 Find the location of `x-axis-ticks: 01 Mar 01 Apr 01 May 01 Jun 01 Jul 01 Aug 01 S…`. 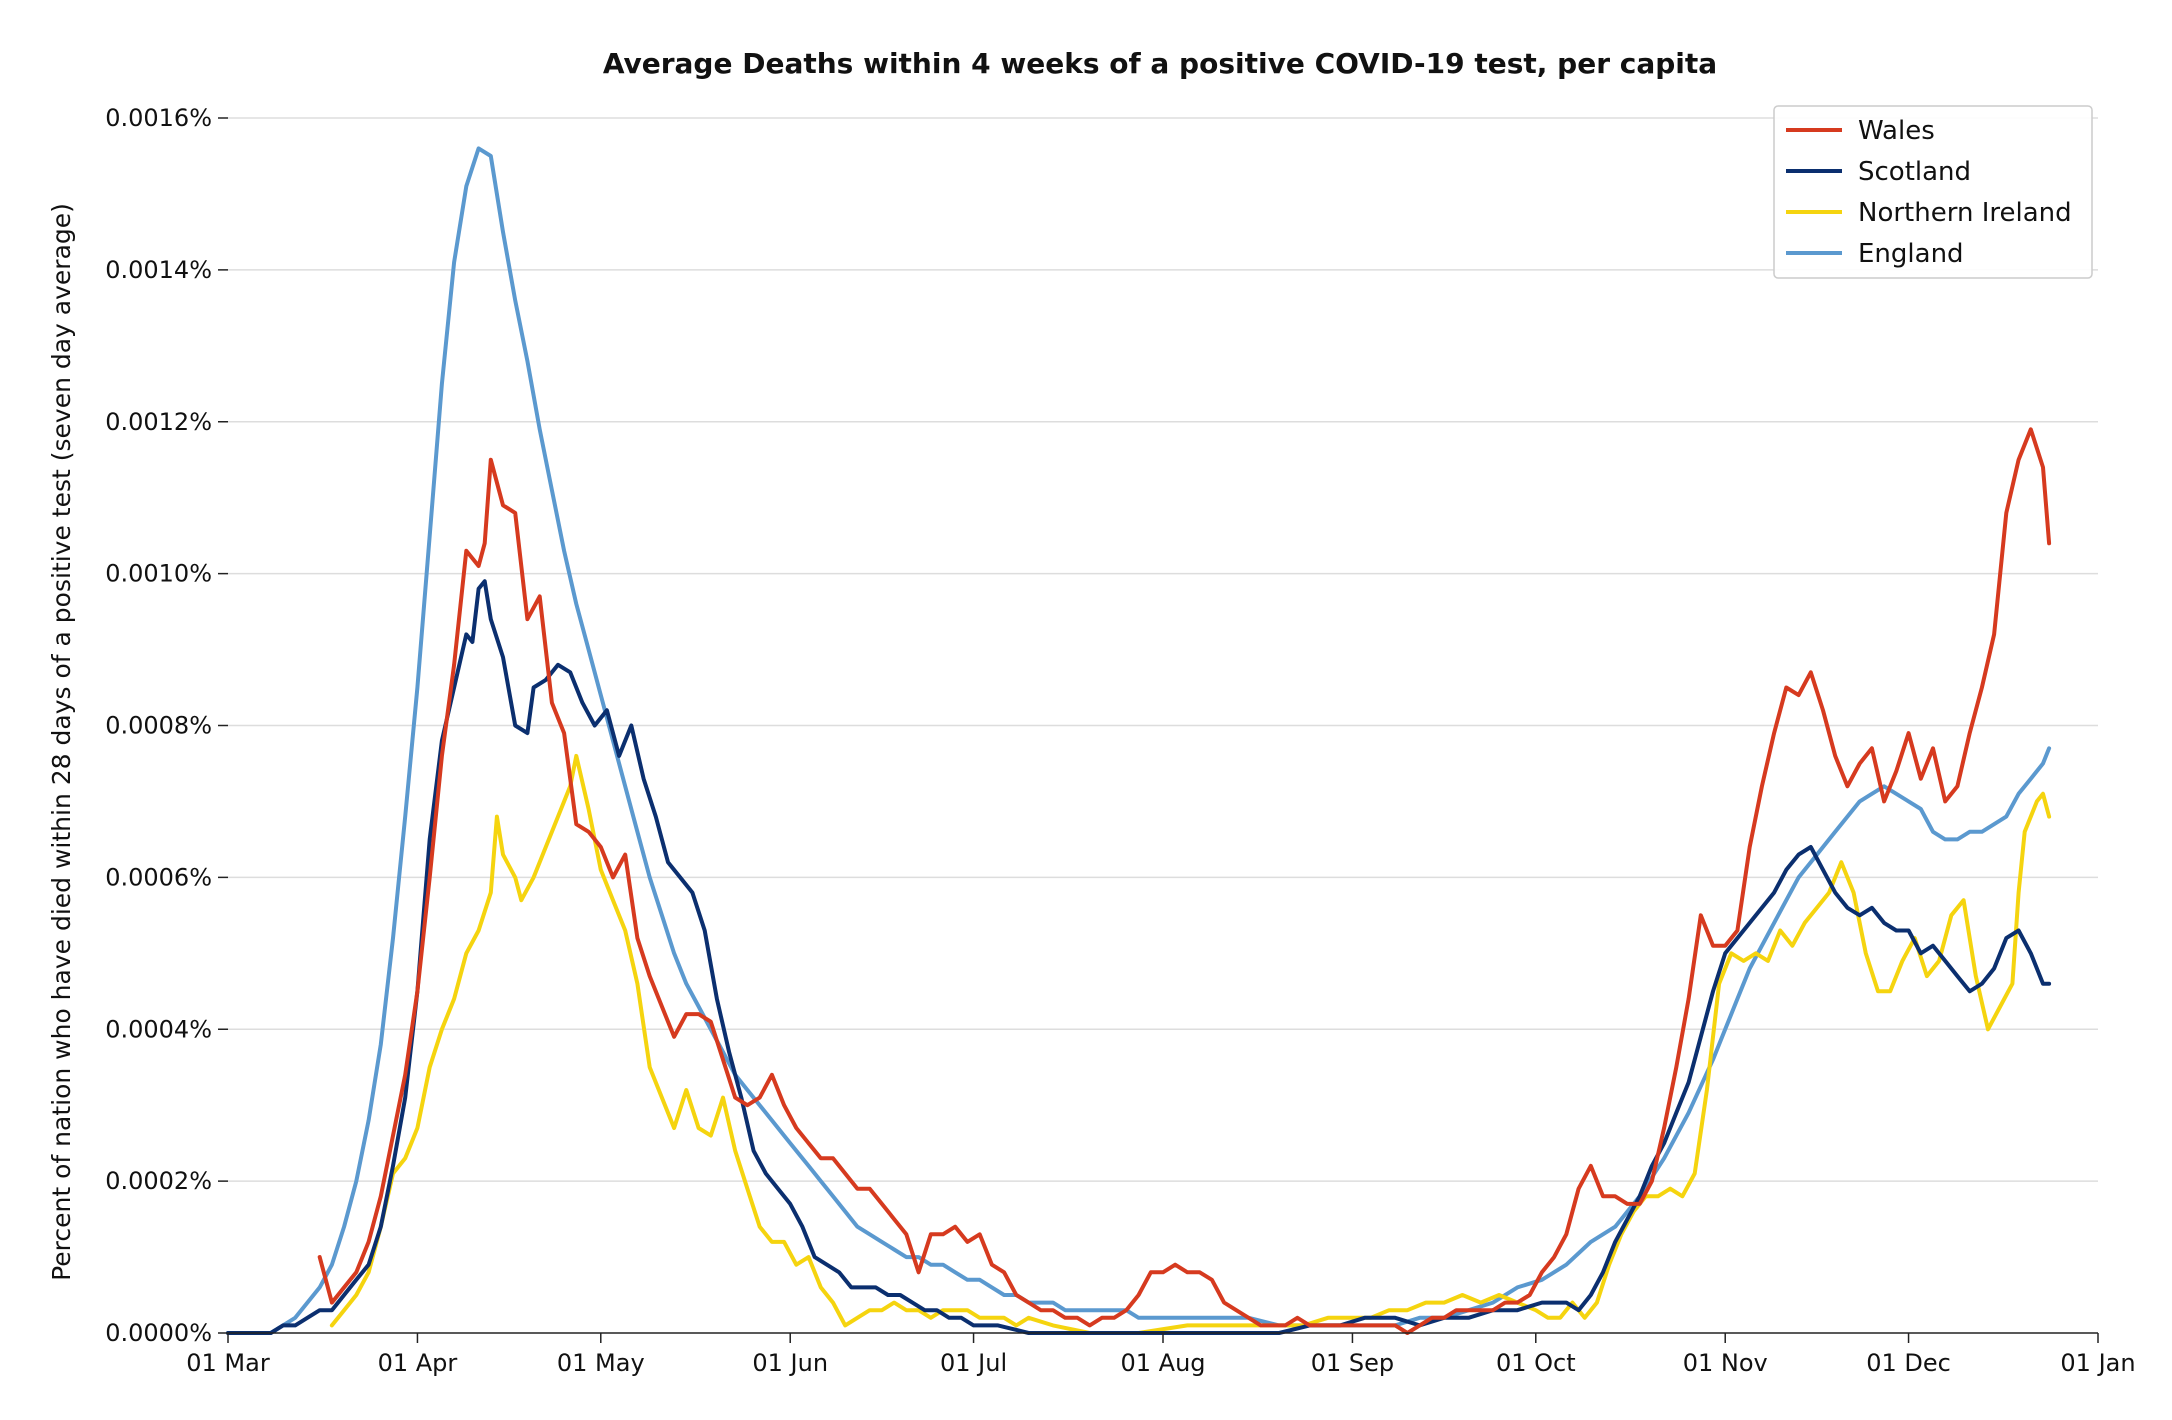

x-axis-ticks: 01 Mar 01 Apr 01 May 01 Jun 01 Jul 01 Aug 01 S… is located at coordinates (1161, 1355).